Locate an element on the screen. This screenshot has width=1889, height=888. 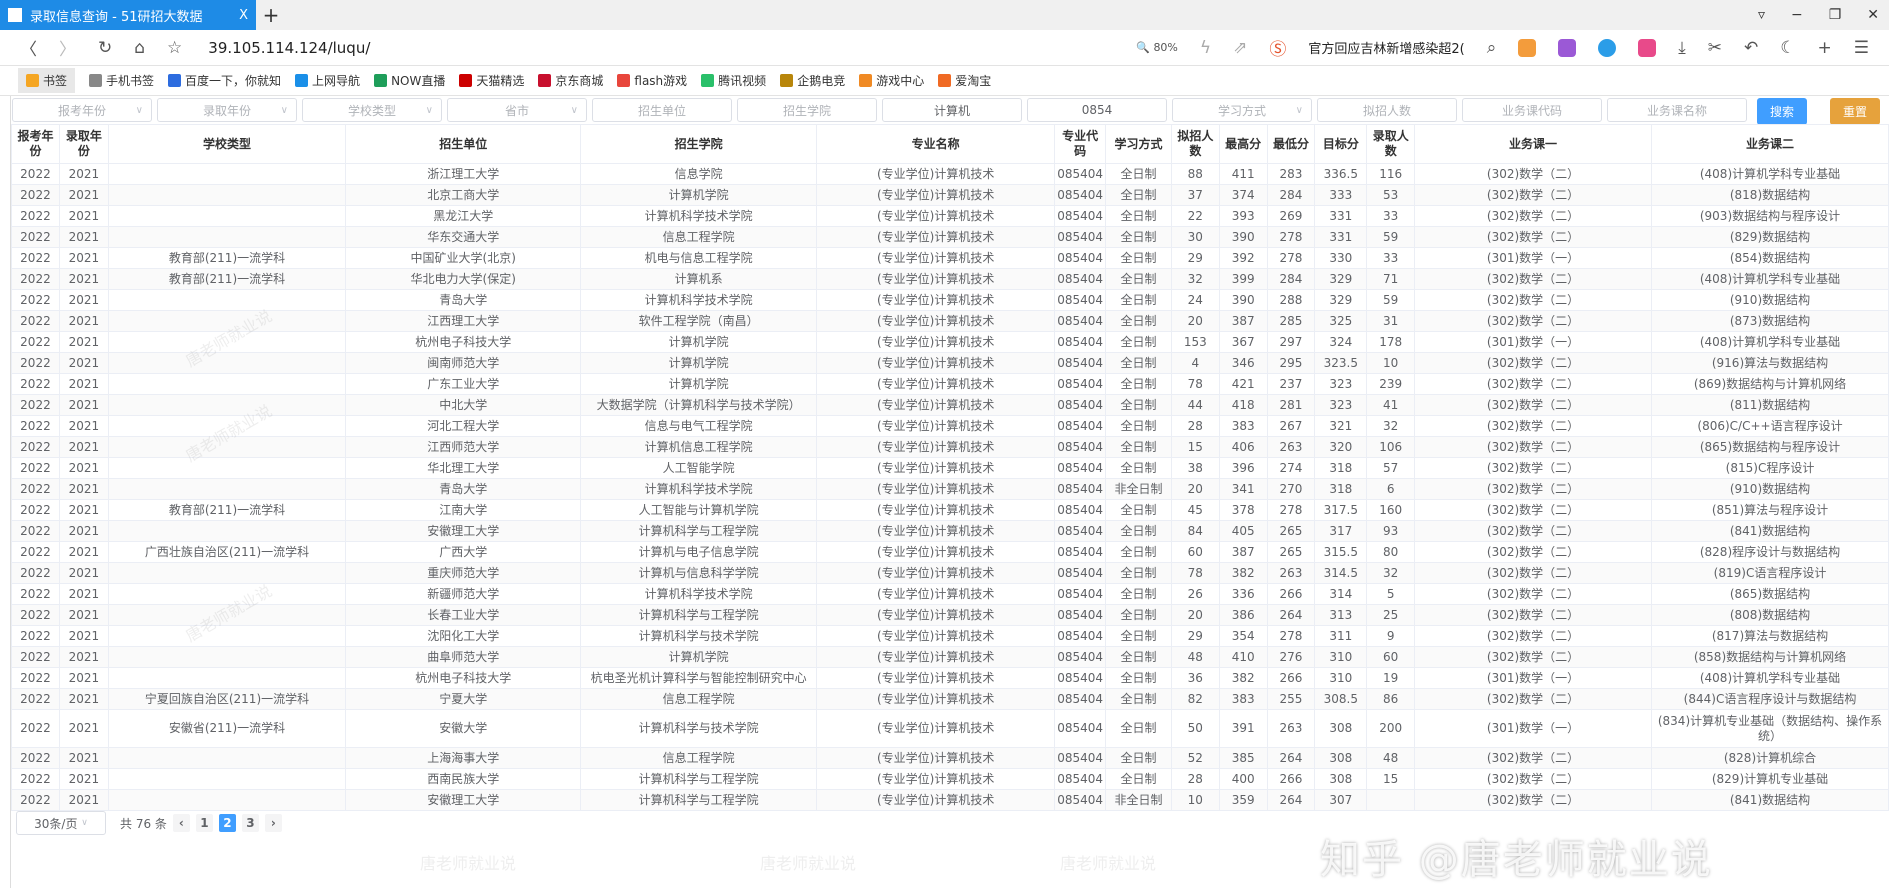
filter-学校类型: 学校类型 ∨ is located at coordinates (372, 110).